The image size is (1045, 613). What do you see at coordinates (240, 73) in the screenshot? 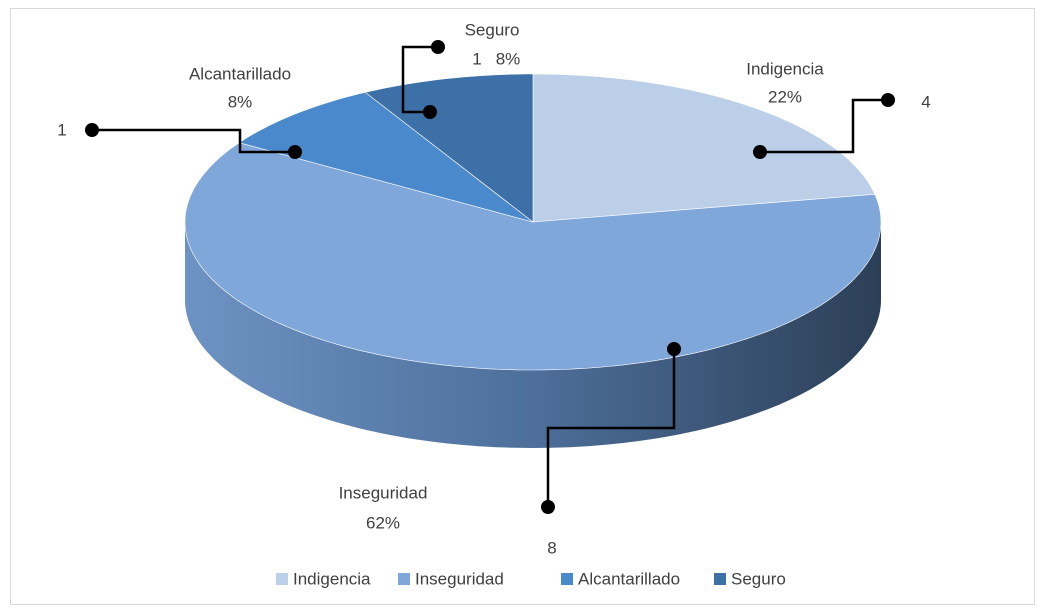
I see `slice-label: Alcantarillado` at bounding box center [240, 73].